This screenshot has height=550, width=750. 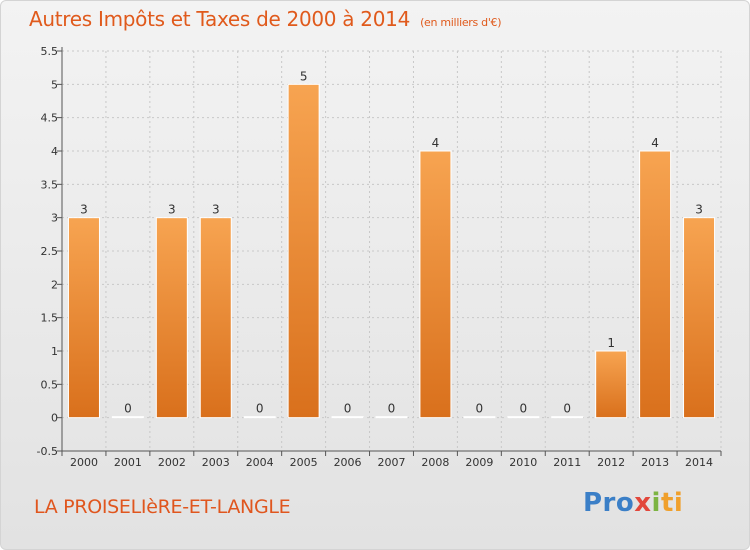 I want to click on bar-2000, so click(x=83, y=318).